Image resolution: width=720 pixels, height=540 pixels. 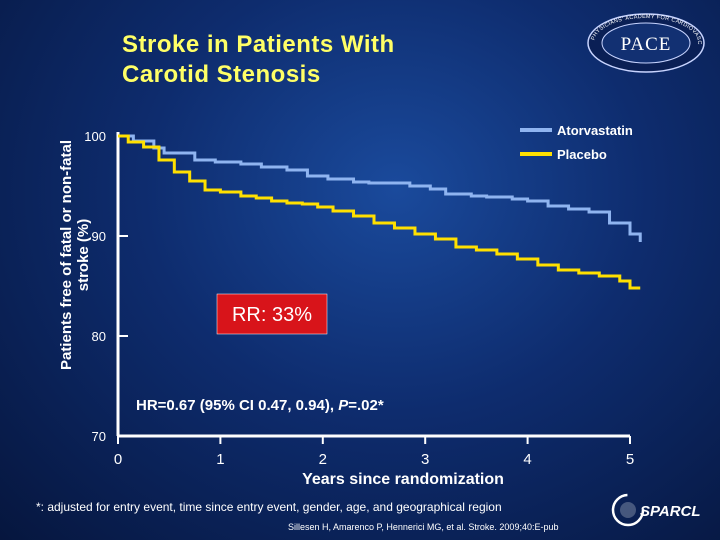 What do you see at coordinates (99, 436) in the screenshot?
I see `y-tick-label-70: 70` at bounding box center [99, 436].